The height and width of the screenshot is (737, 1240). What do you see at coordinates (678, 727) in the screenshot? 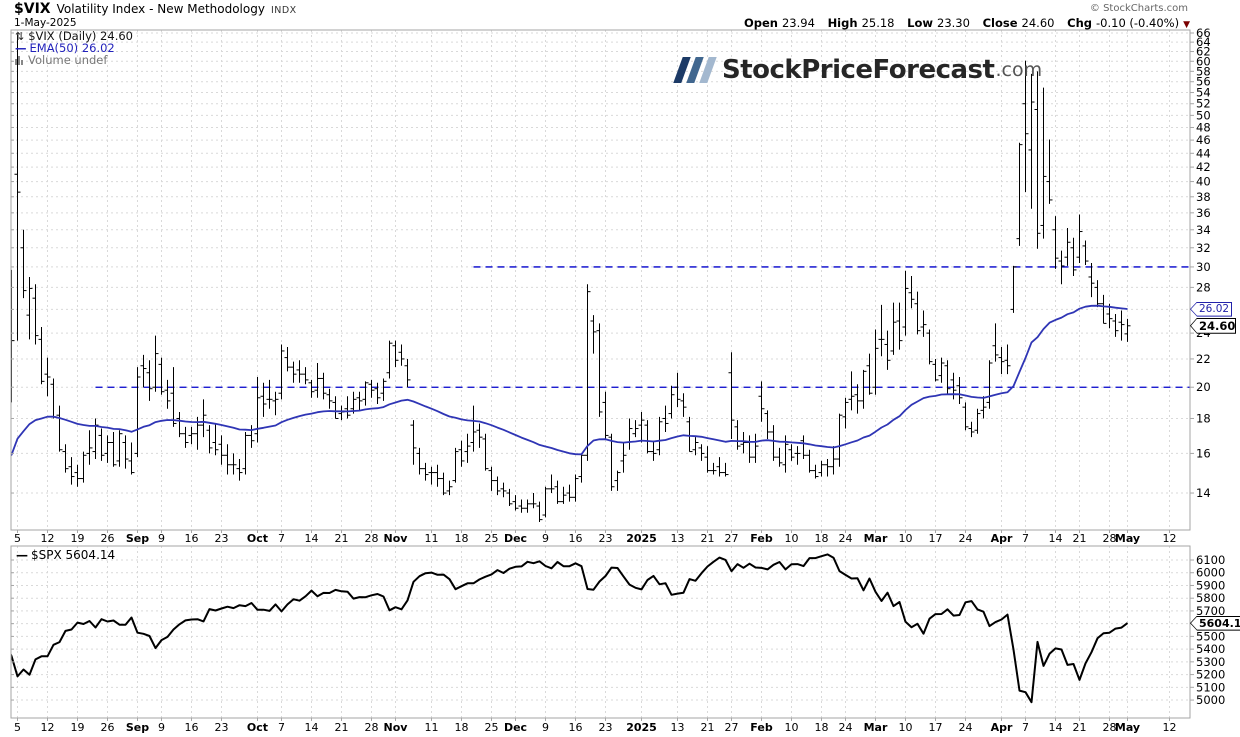
I see `svg-text: 13` at bounding box center [678, 727].